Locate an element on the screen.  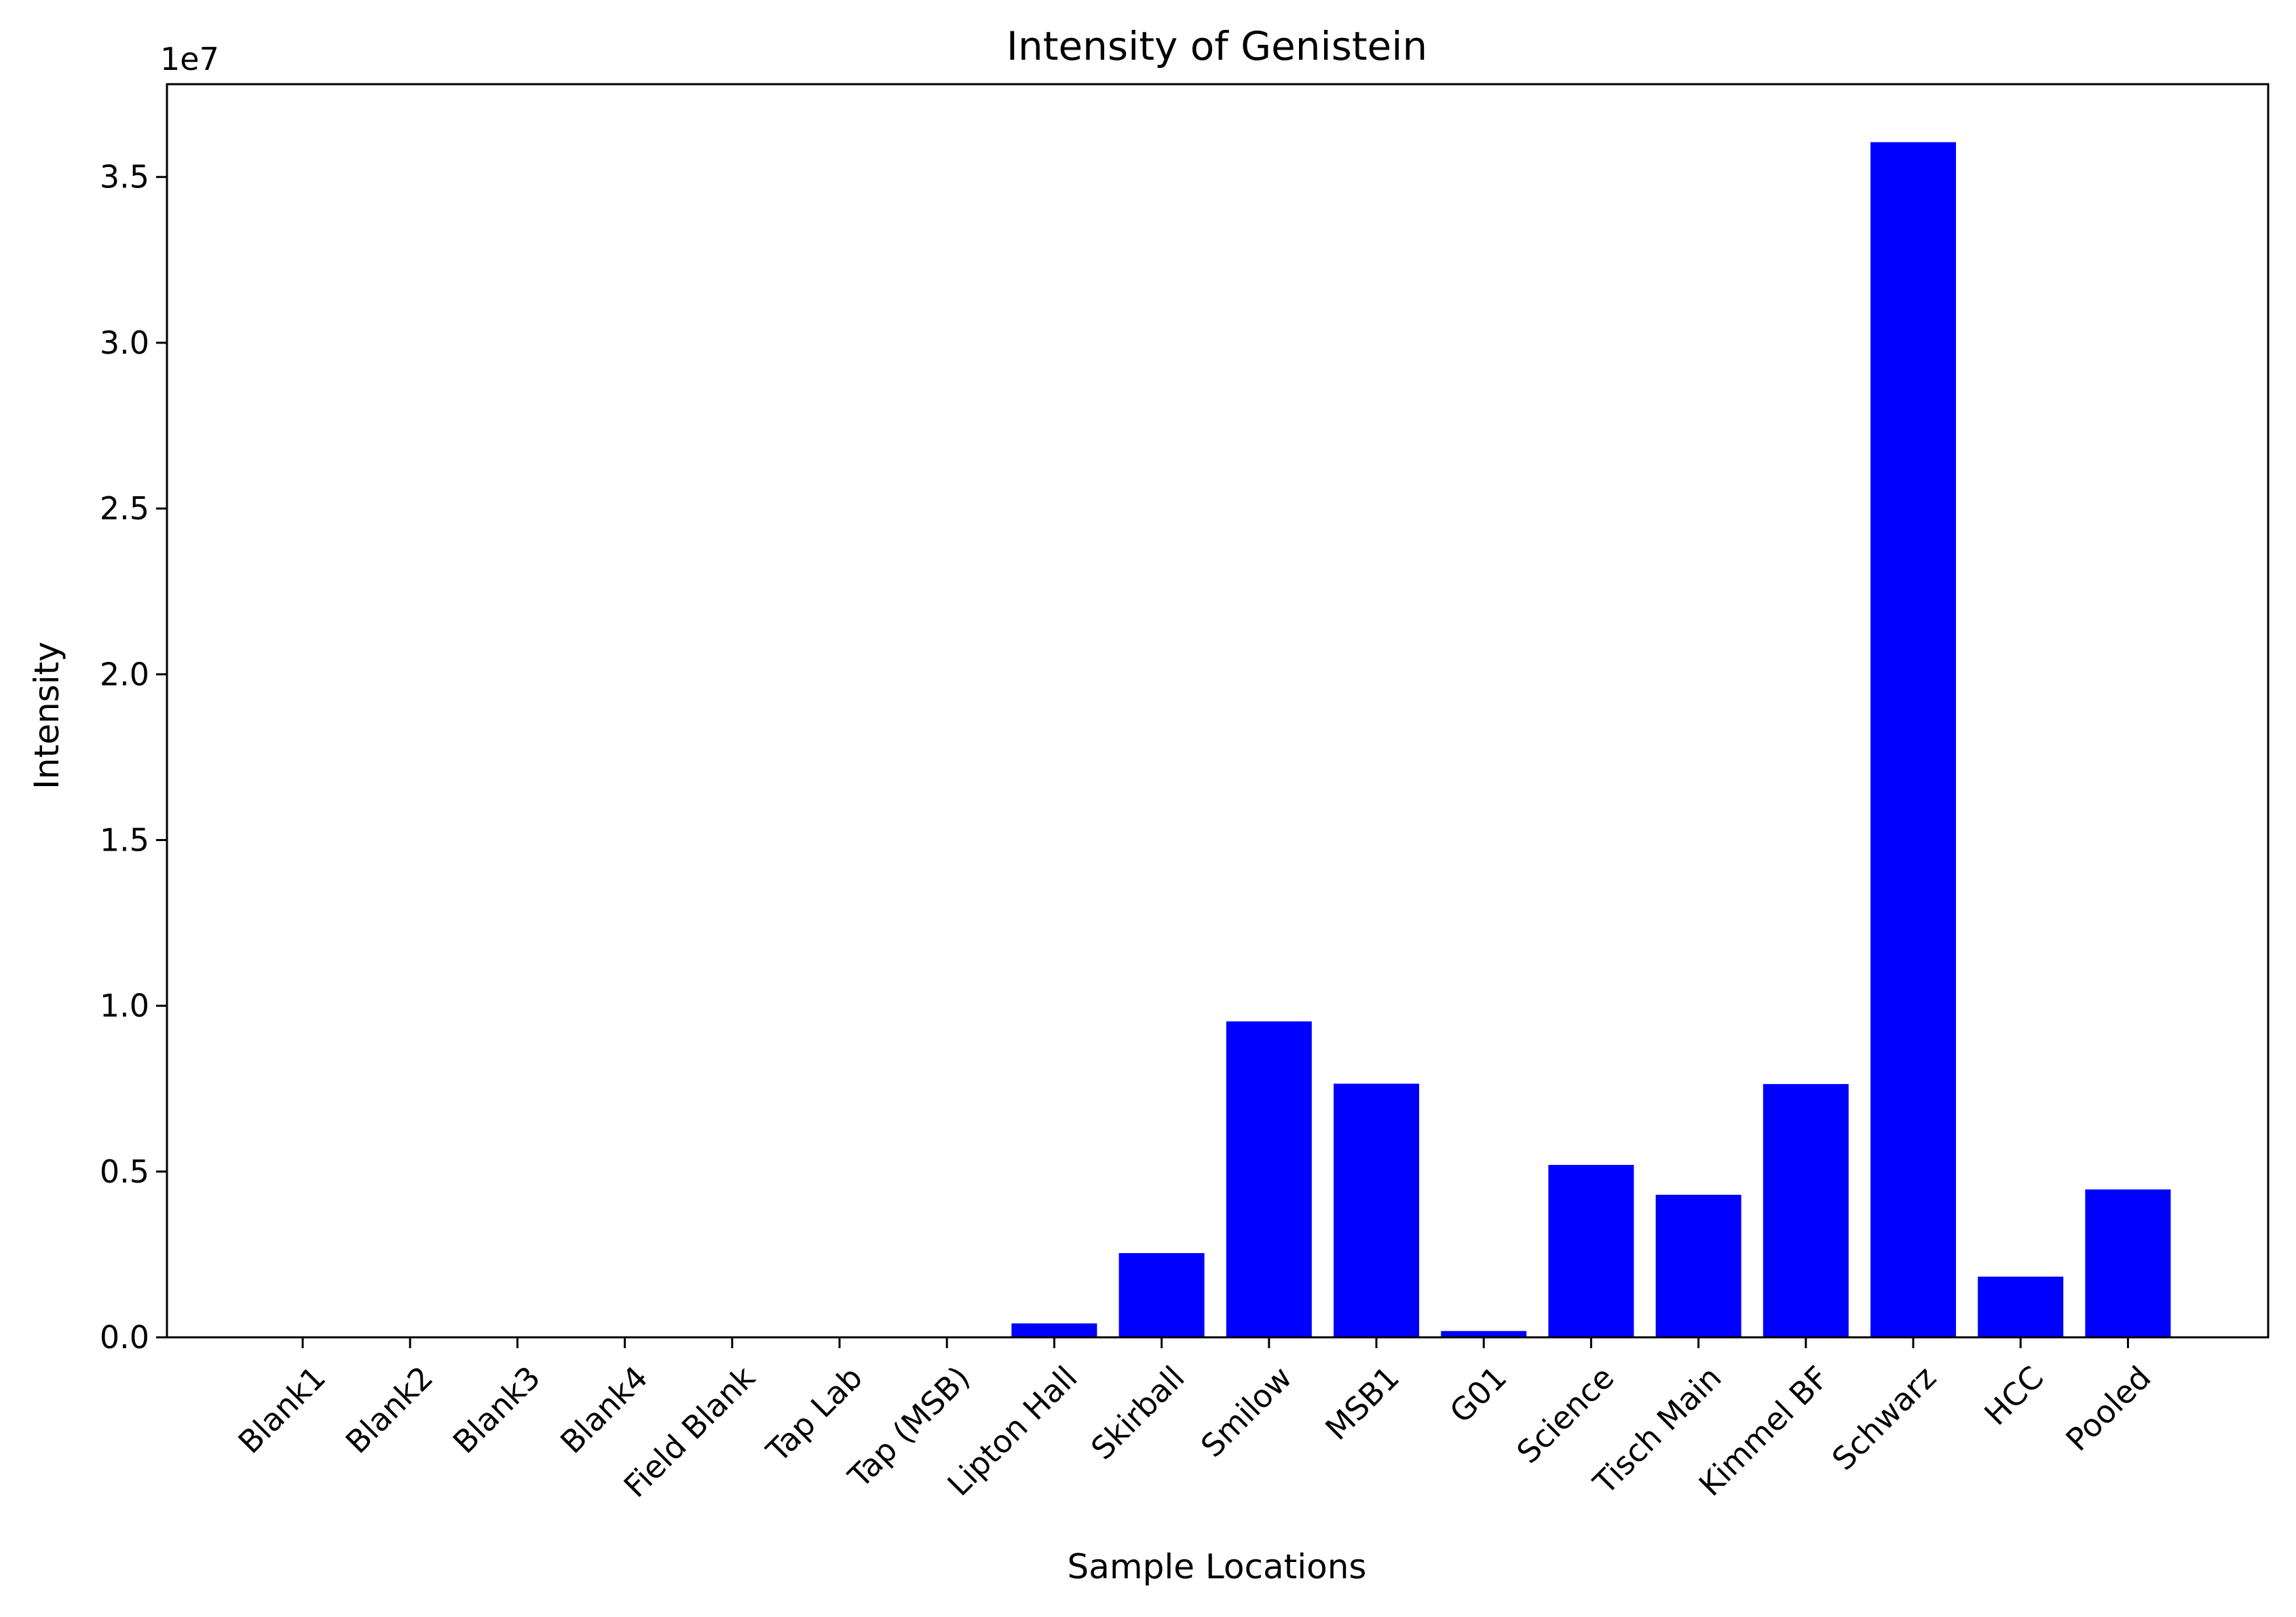
y-offset-label: 1e7 is located at coordinates (189, 59).